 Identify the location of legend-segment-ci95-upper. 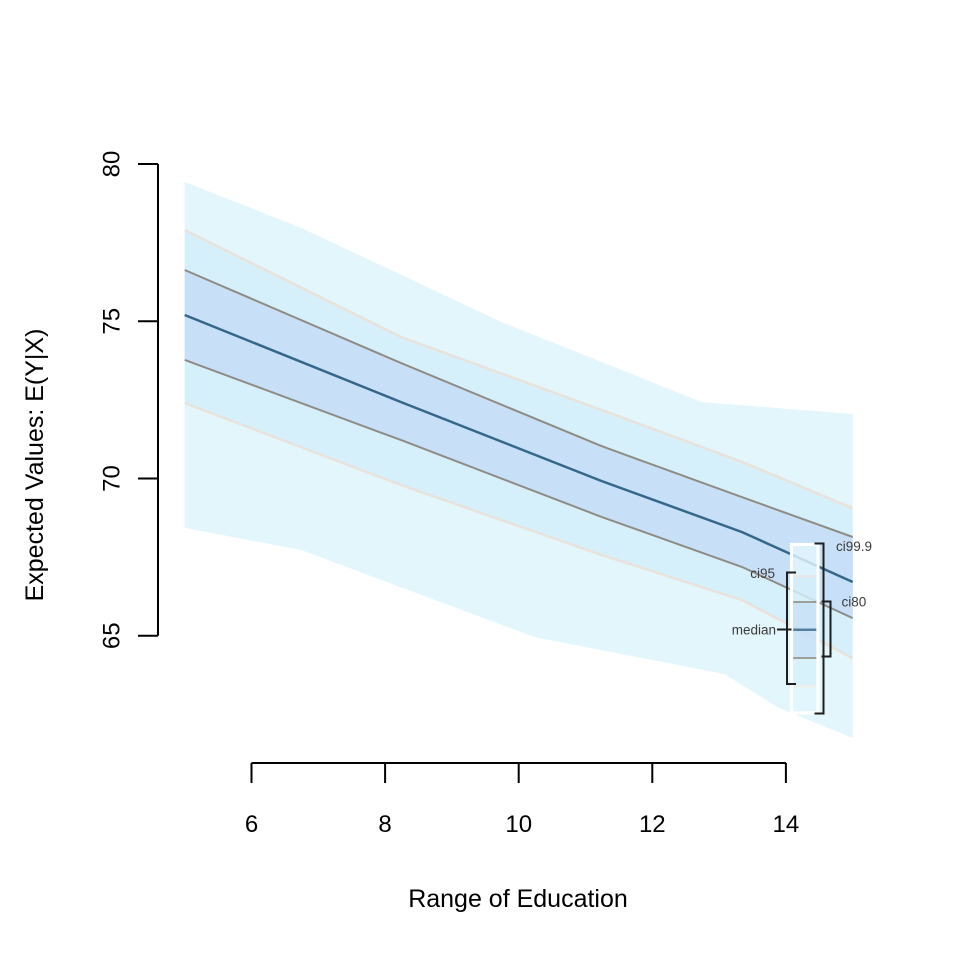
(805, 589).